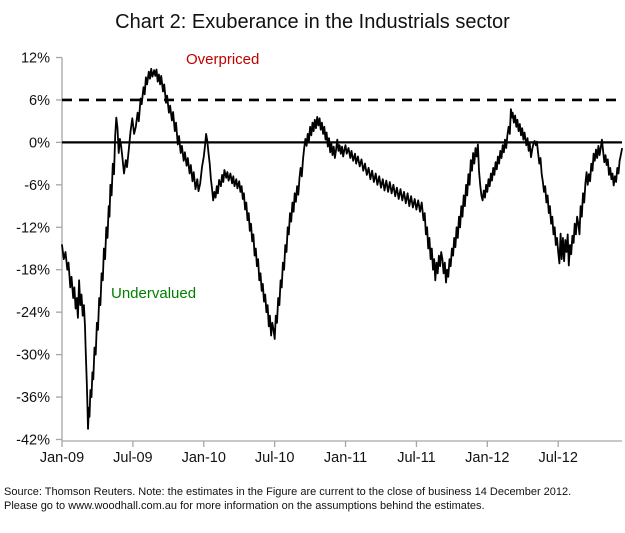  I want to click on y-tick-label: -24%, so click(33, 313).